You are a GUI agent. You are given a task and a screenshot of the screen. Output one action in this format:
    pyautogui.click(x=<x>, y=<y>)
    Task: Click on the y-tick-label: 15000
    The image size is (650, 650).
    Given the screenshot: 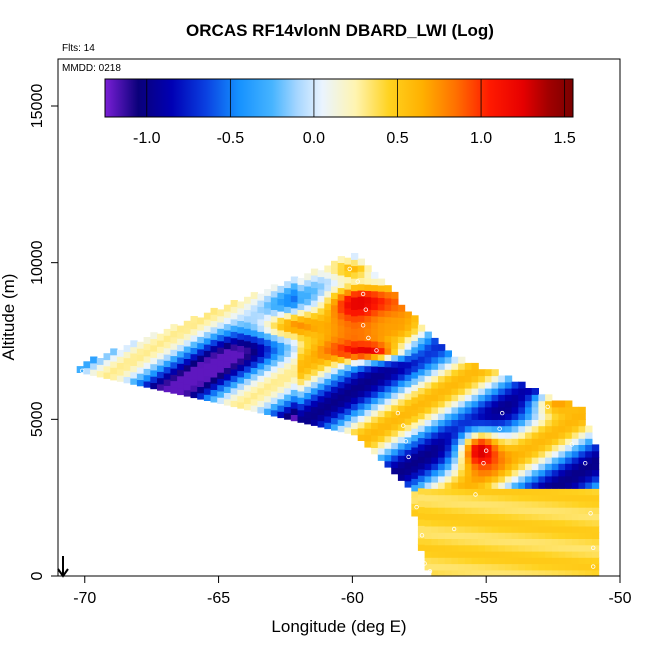 What is the action you would take?
    pyautogui.click(x=37, y=106)
    